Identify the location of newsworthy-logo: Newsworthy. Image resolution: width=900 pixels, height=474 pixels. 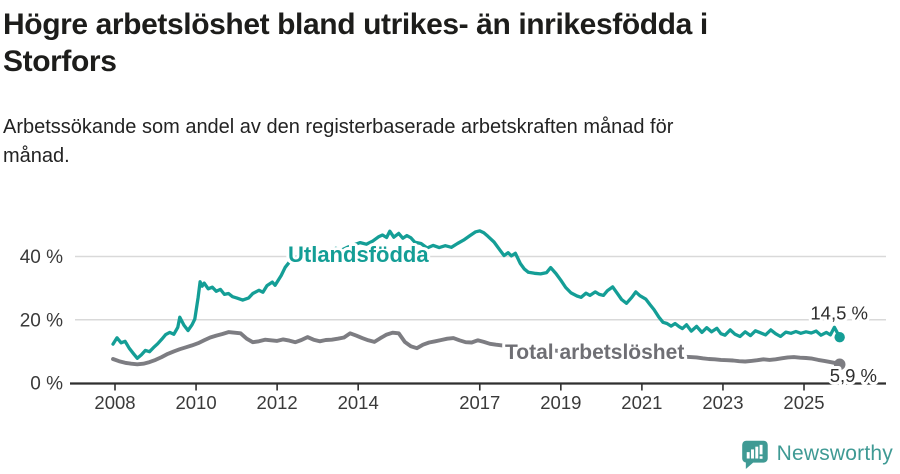
(816, 453).